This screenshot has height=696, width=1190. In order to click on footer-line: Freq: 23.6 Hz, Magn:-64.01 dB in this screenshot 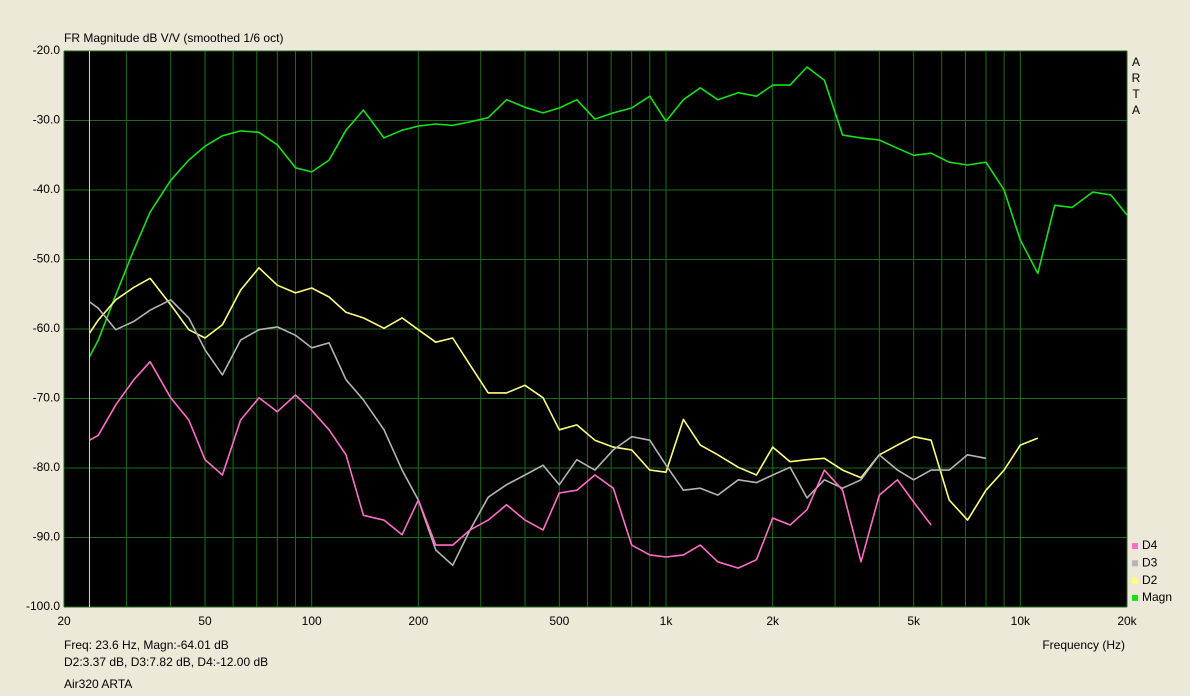, I will do `click(146, 645)`.